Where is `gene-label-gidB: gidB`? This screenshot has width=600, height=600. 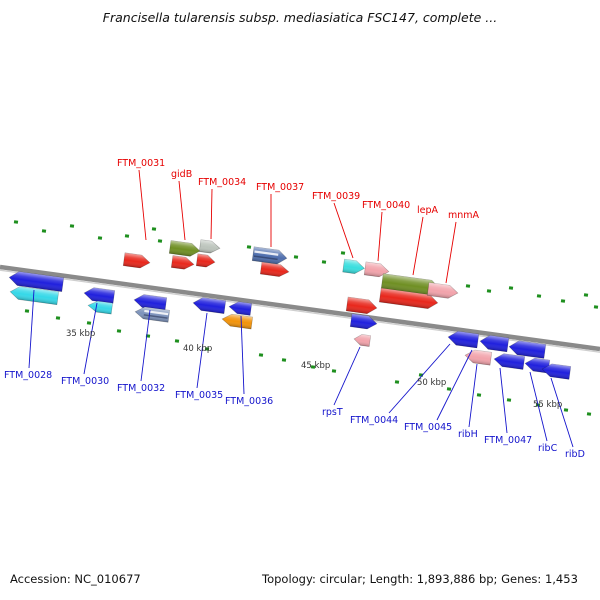
gene-label-gidB: gidB is located at coordinates (181, 174).